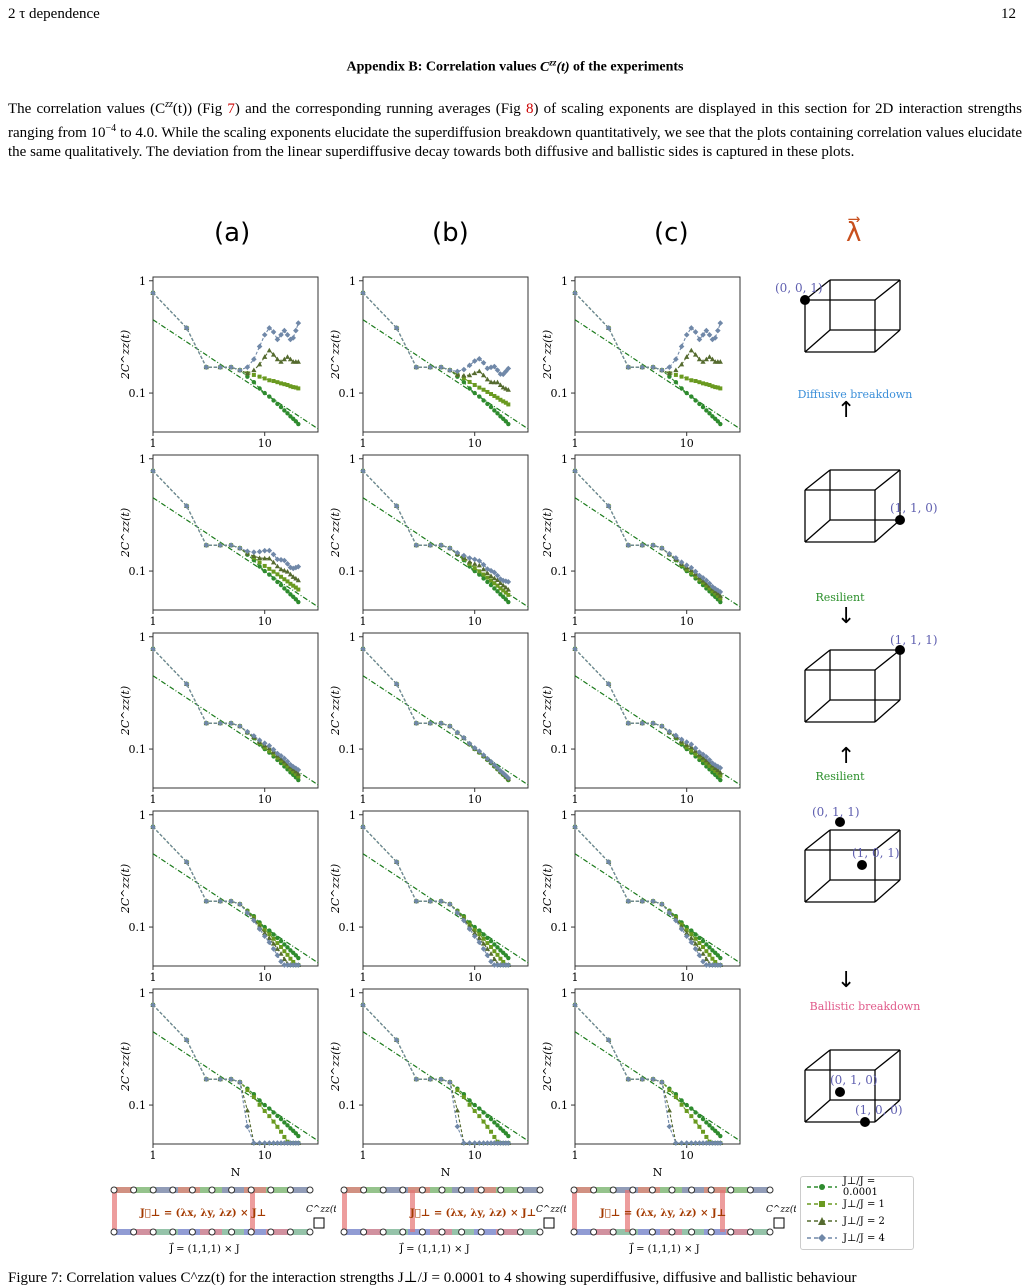  What do you see at coordinates (647, 1074) in the screenshot?
I see `series-line` at bounding box center [647, 1074].